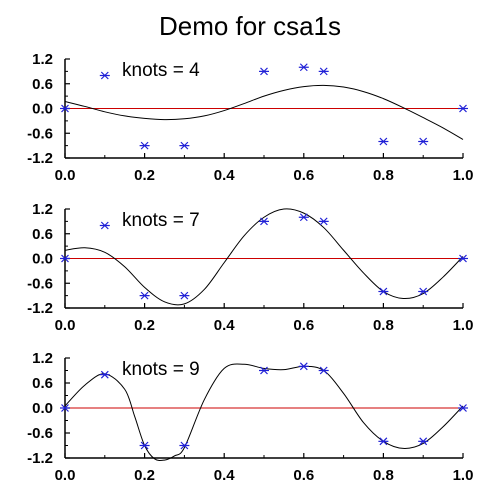 The height and width of the screenshot is (500, 500). I want to click on knots-annotation: knots = 7, so click(161, 220).